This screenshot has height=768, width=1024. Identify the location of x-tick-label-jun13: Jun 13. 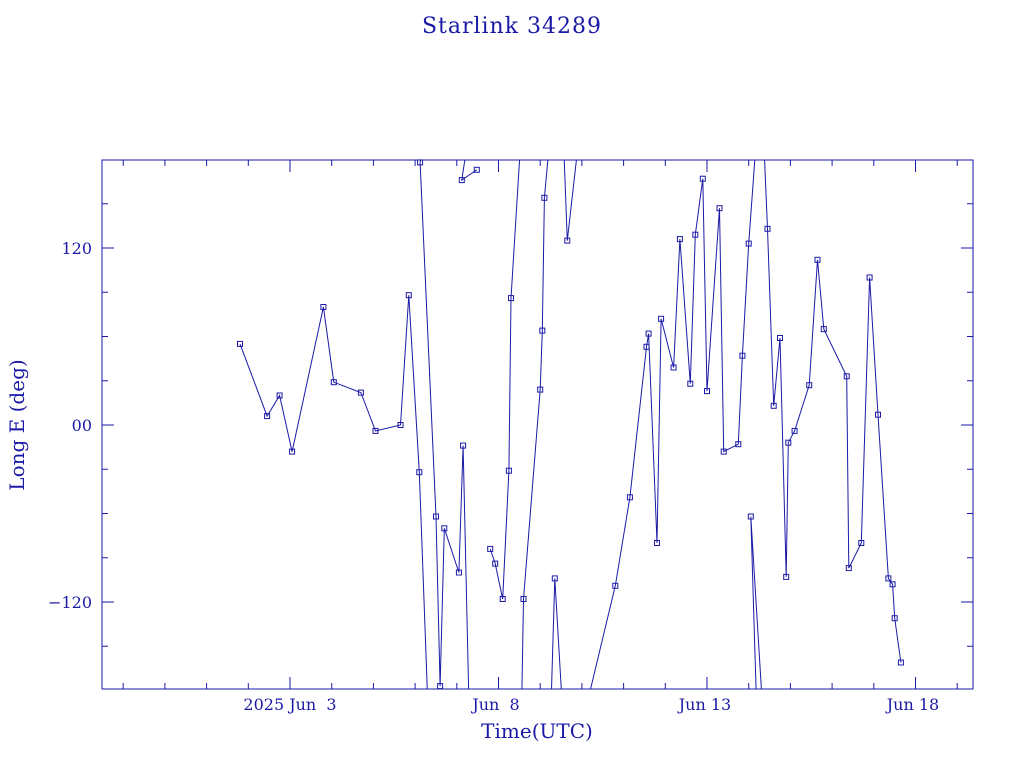
(704, 704).